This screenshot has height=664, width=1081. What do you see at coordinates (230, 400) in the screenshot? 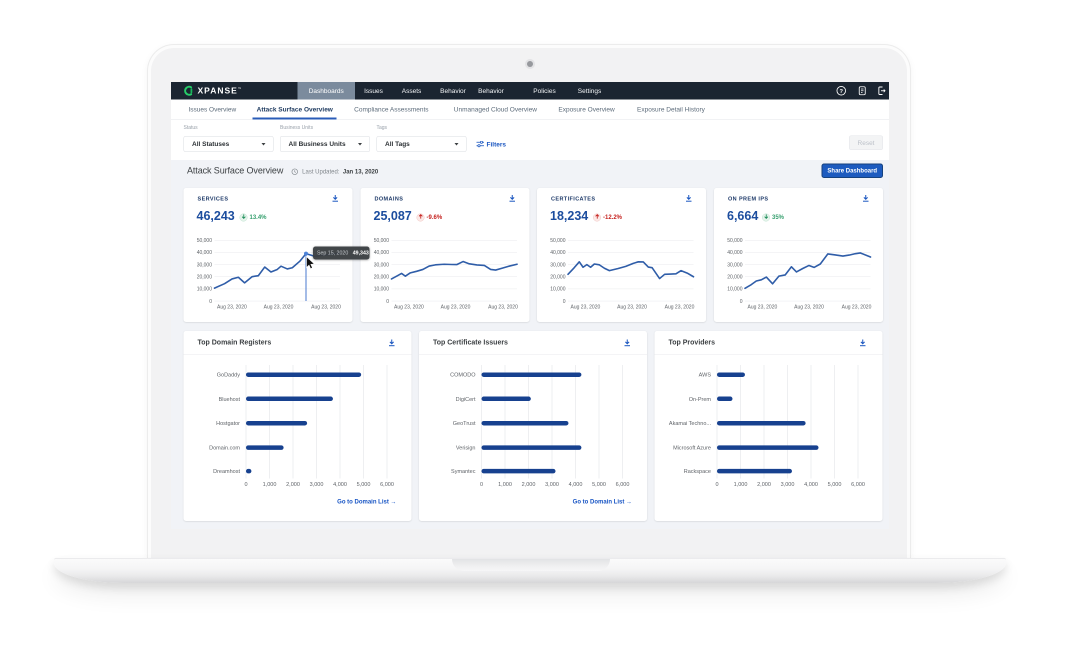
I see `svg-text: Bluehost` at bounding box center [230, 400].